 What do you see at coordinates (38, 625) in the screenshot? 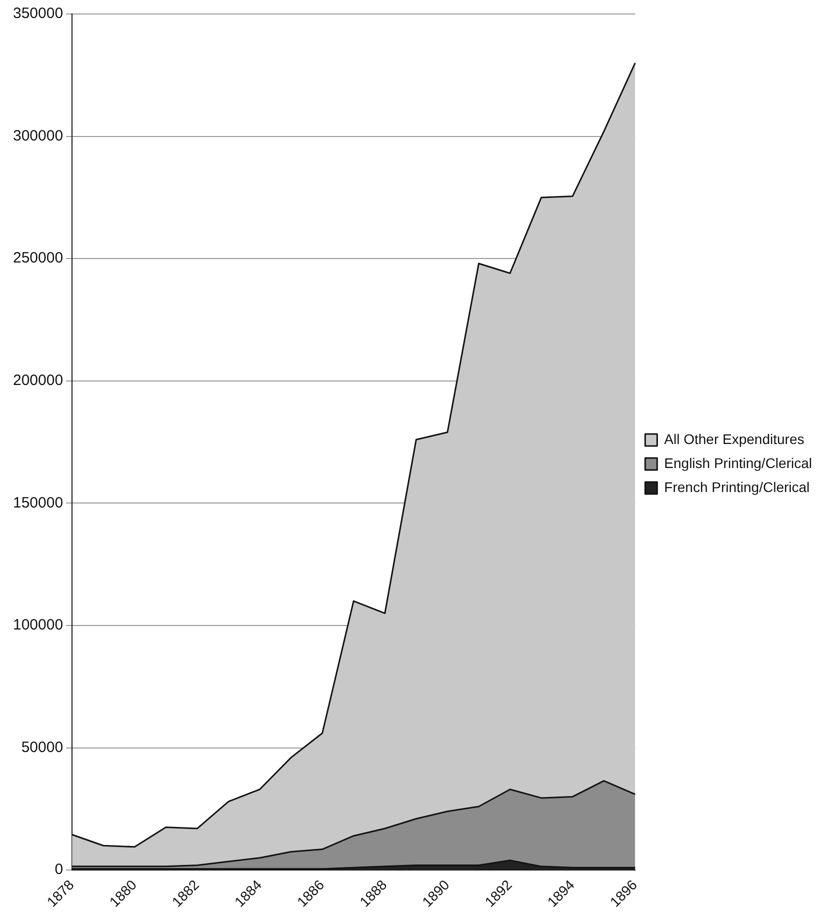
I see `y-tick-label: 100000` at bounding box center [38, 625].